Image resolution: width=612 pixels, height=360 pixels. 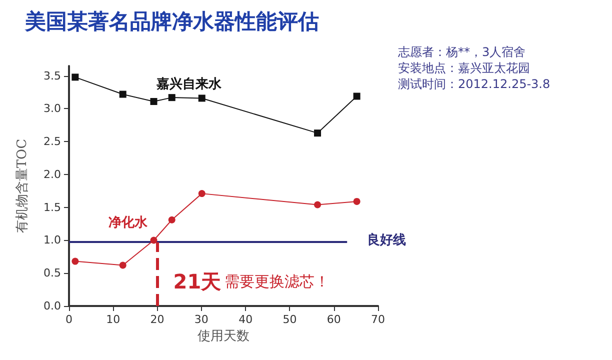 I want to click on x-tick-label: 40, so click(x=245, y=319).